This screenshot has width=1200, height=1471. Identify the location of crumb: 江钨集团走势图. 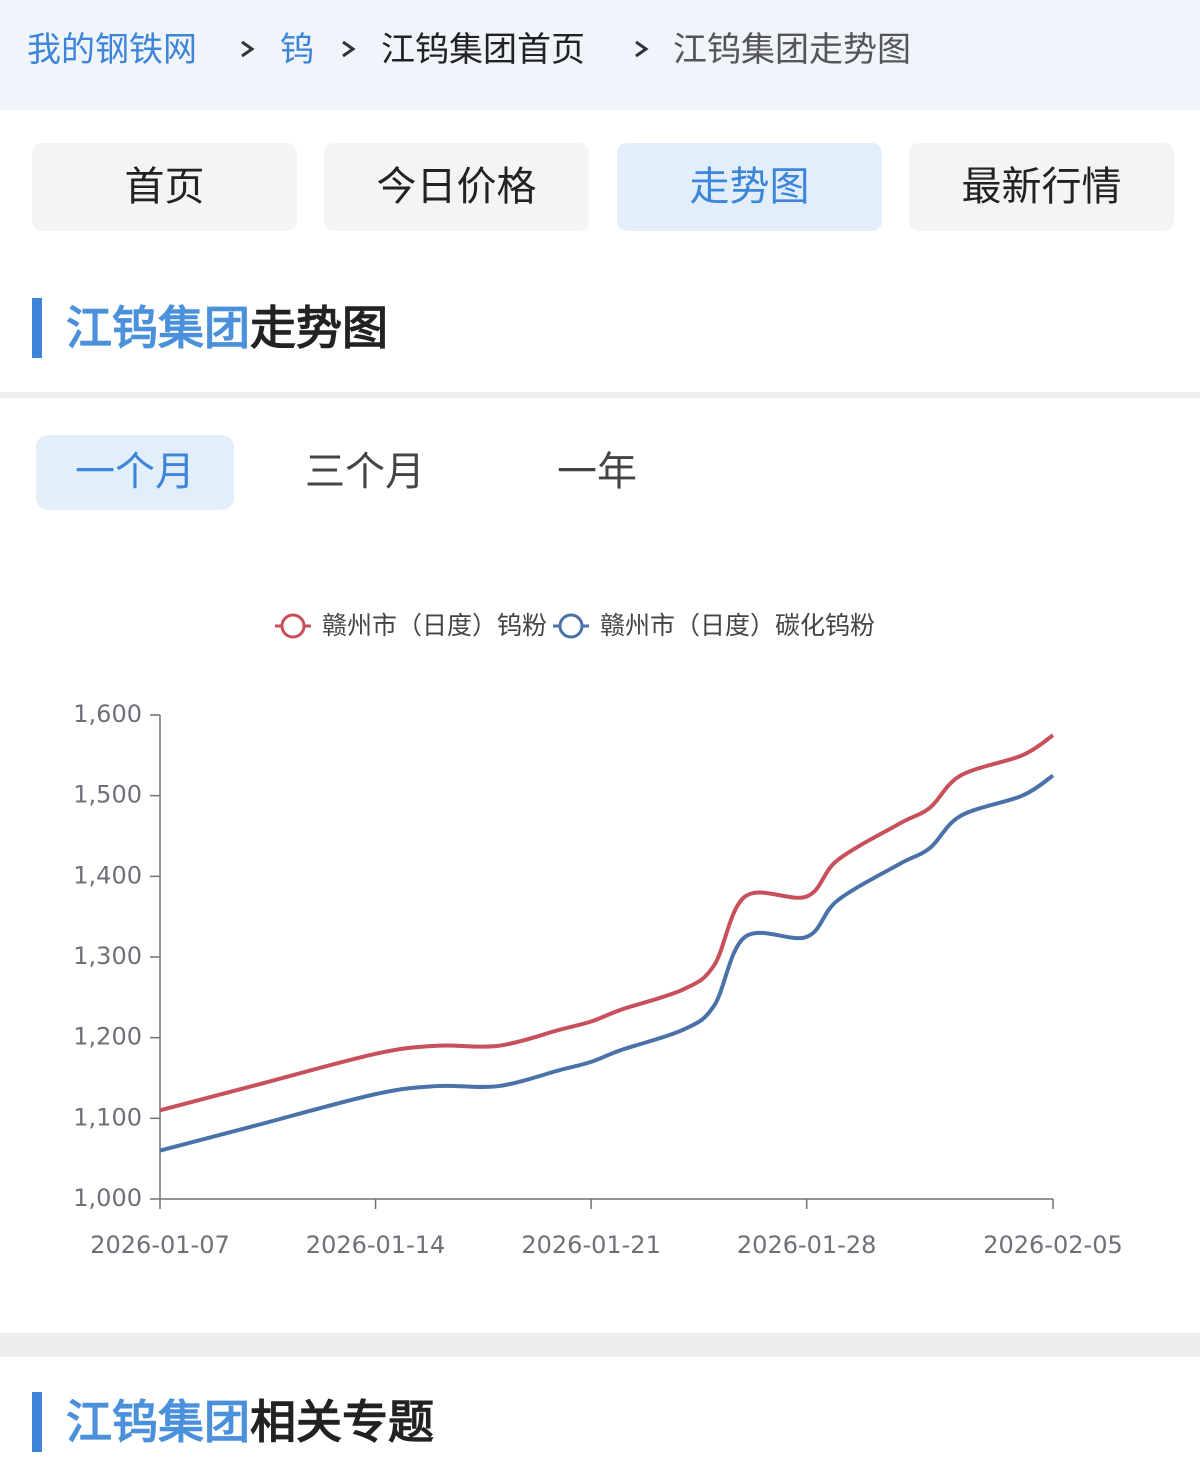
(792, 50).